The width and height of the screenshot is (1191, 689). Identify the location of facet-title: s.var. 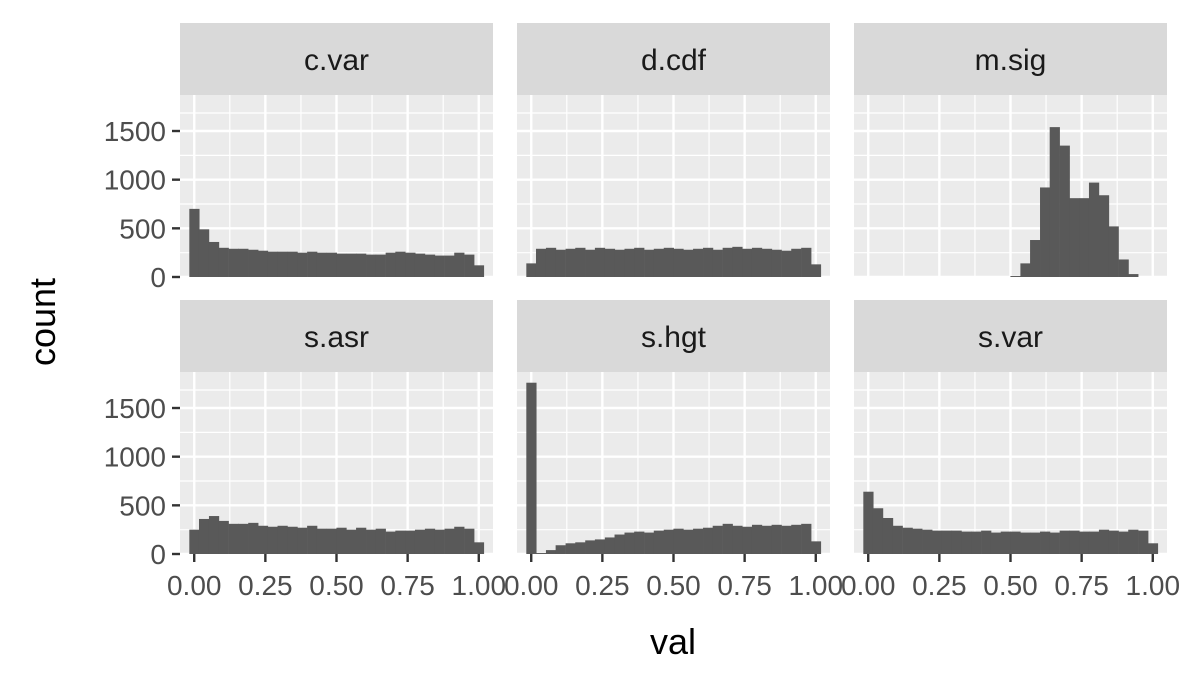
(1010, 337).